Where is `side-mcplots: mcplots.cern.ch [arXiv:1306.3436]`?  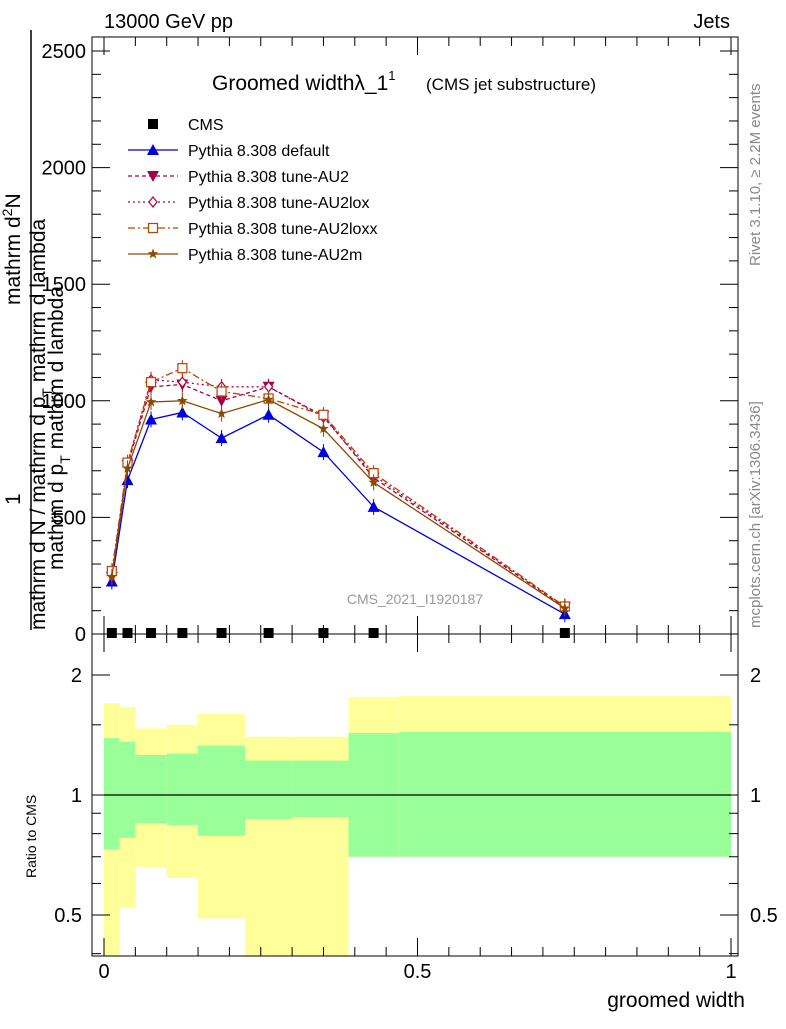
side-mcplots: mcplots.cern.ch [arXiv:1306.3436] is located at coordinates (755, 514).